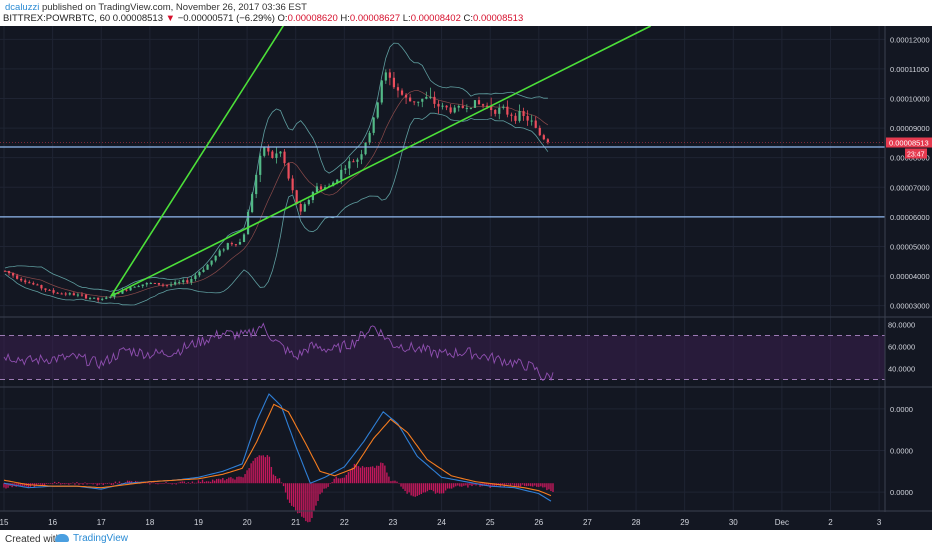 The width and height of the screenshot is (932, 550). Describe the element at coordinates (490, 522) in the screenshot. I see `x-tick-label: 25` at that location.